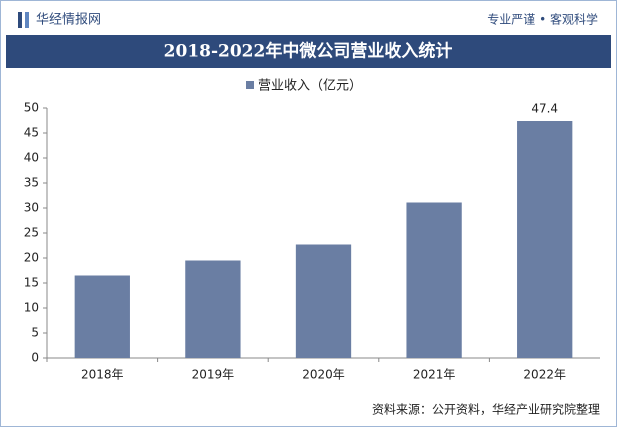  I want to click on y-tick-label: 25, so click(31, 233).